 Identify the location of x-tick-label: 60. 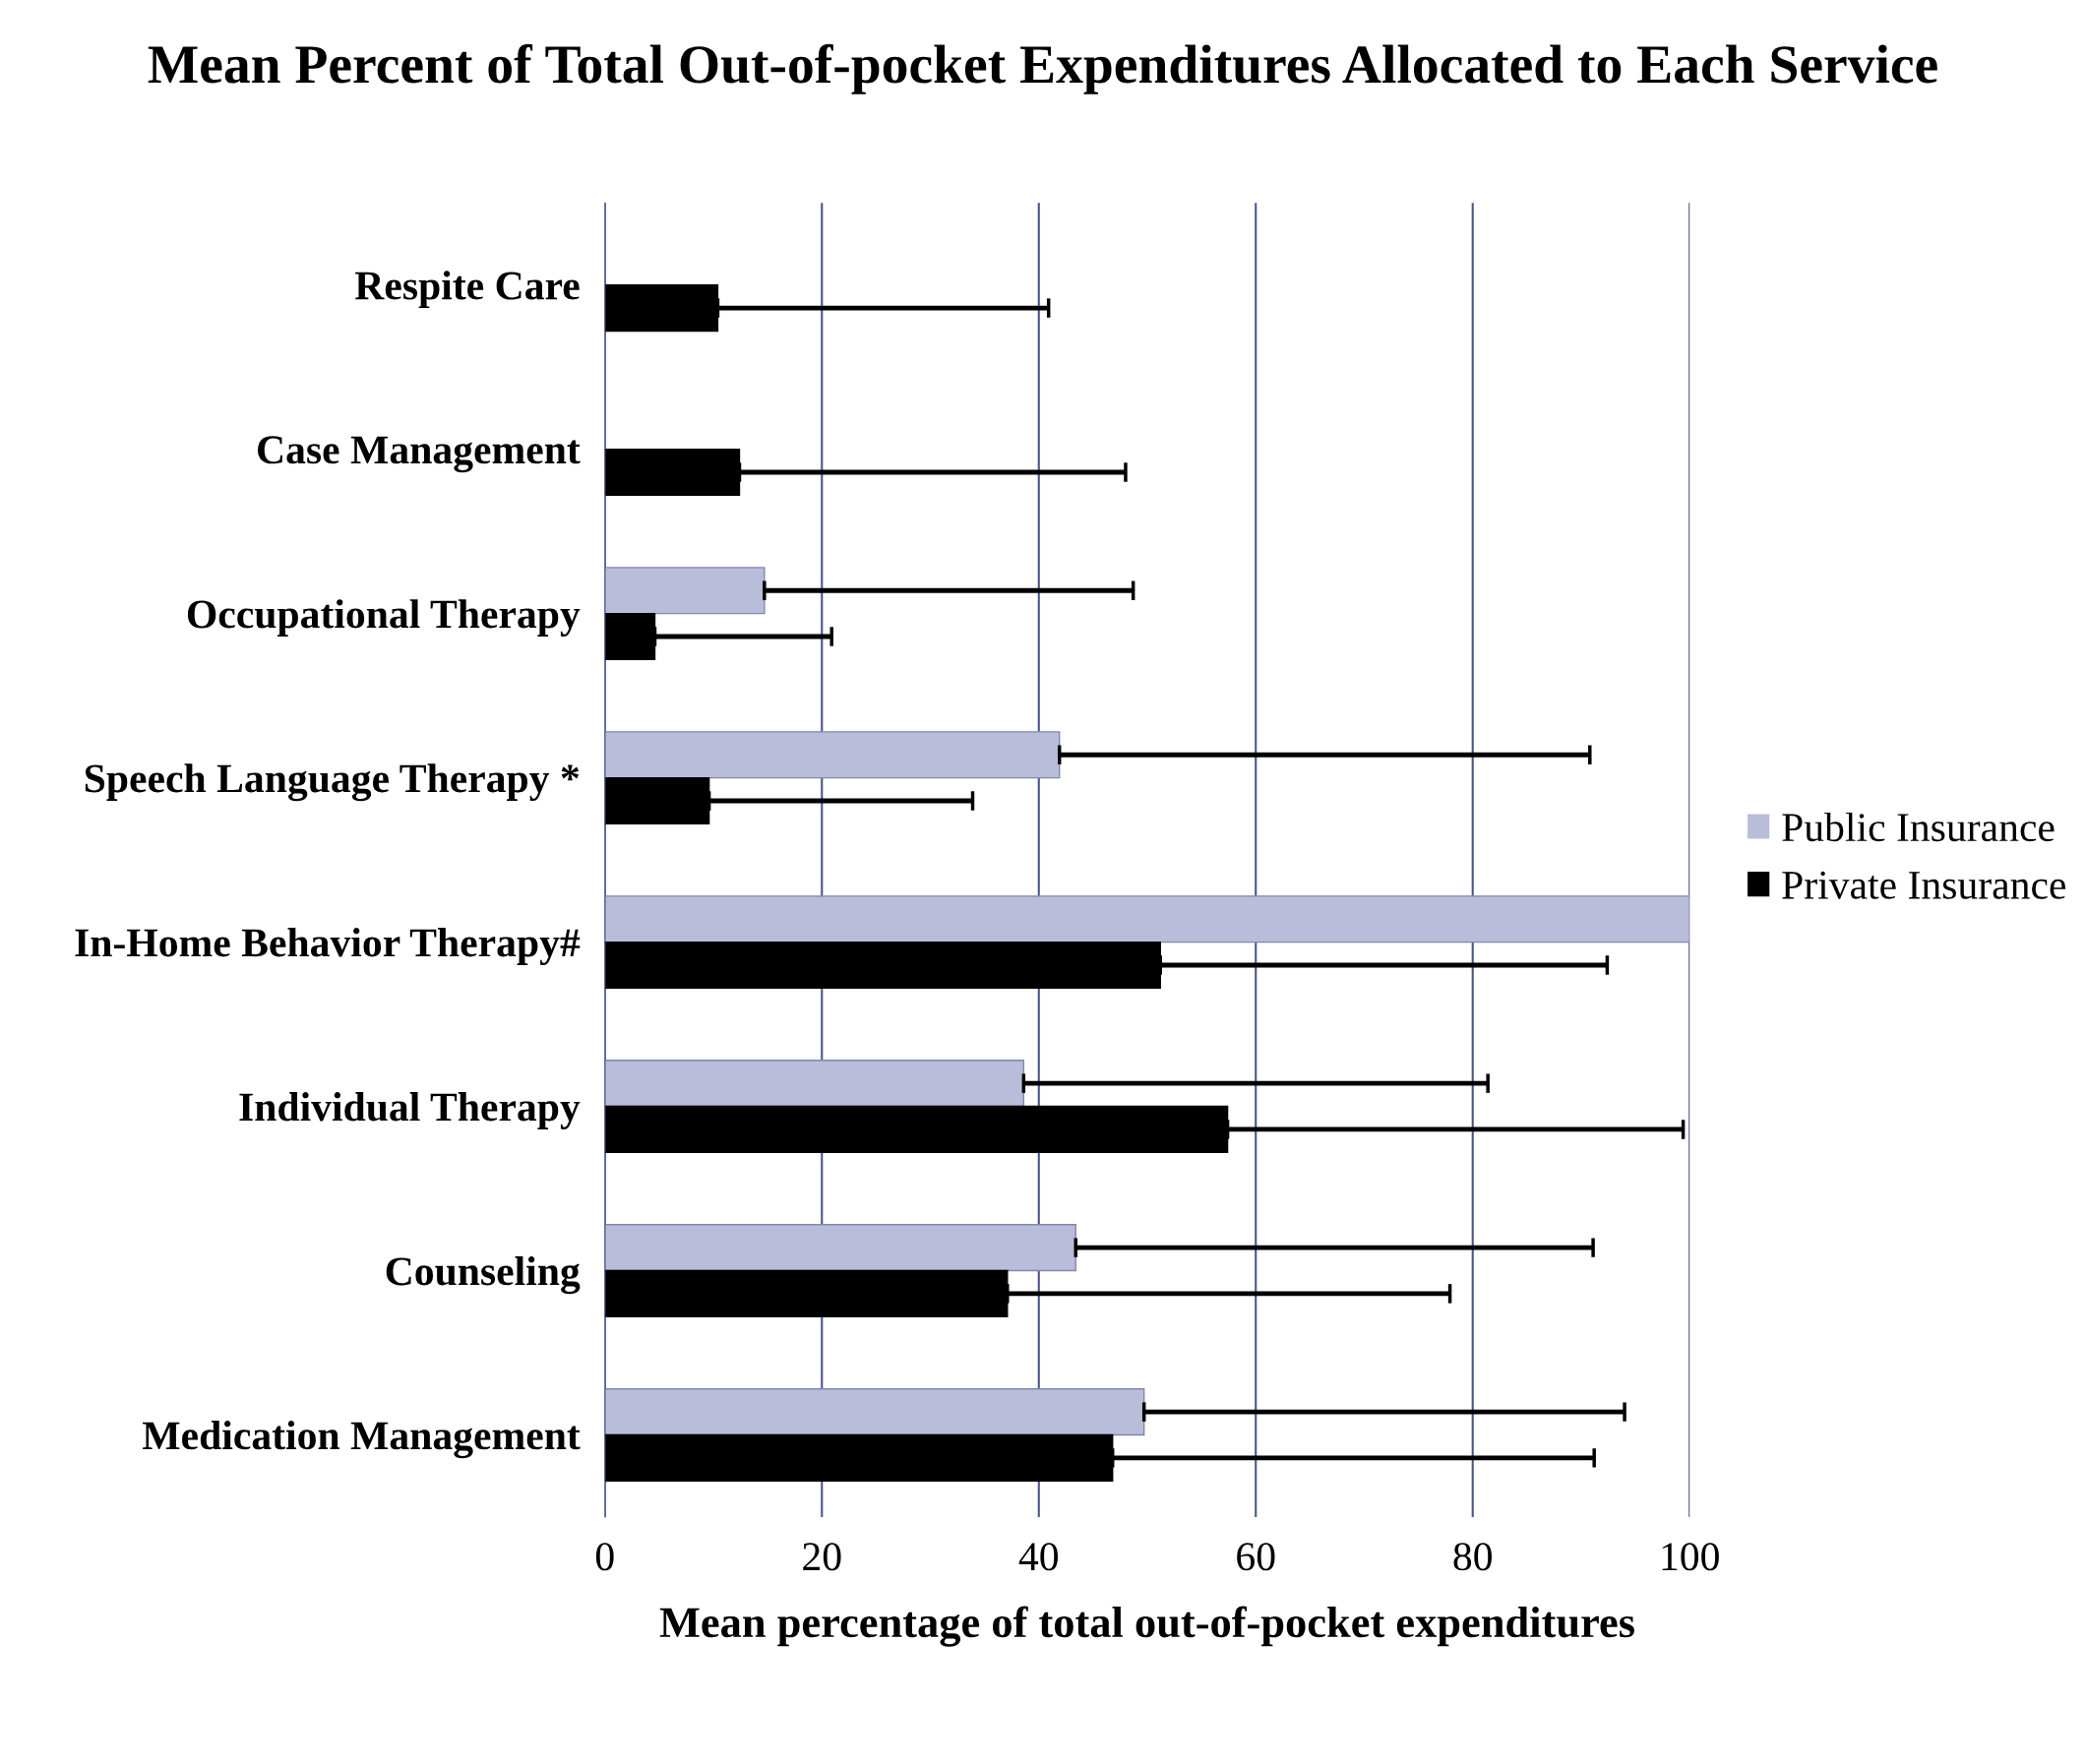
(1256, 1557).